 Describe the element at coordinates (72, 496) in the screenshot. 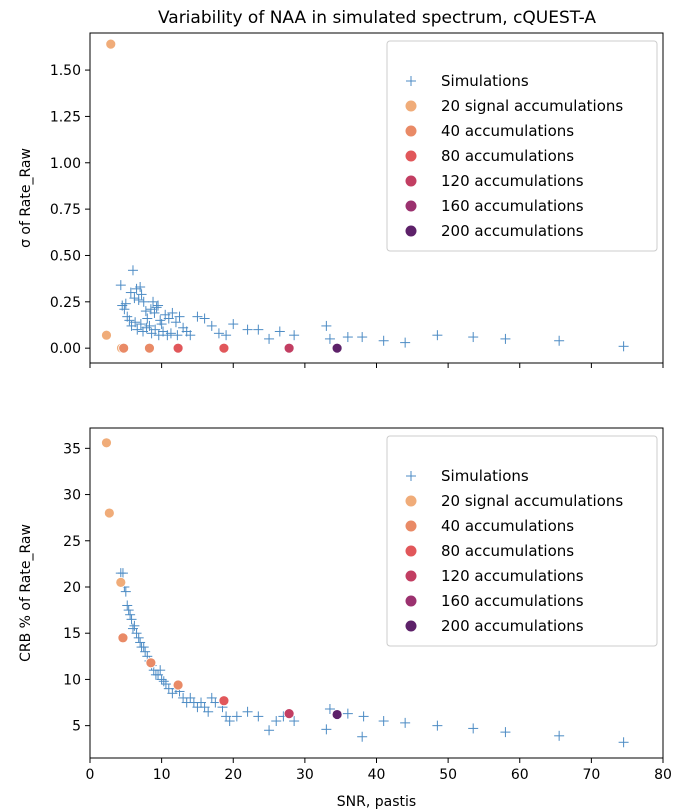

I see `bottom-y-tick-label: 30` at that location.